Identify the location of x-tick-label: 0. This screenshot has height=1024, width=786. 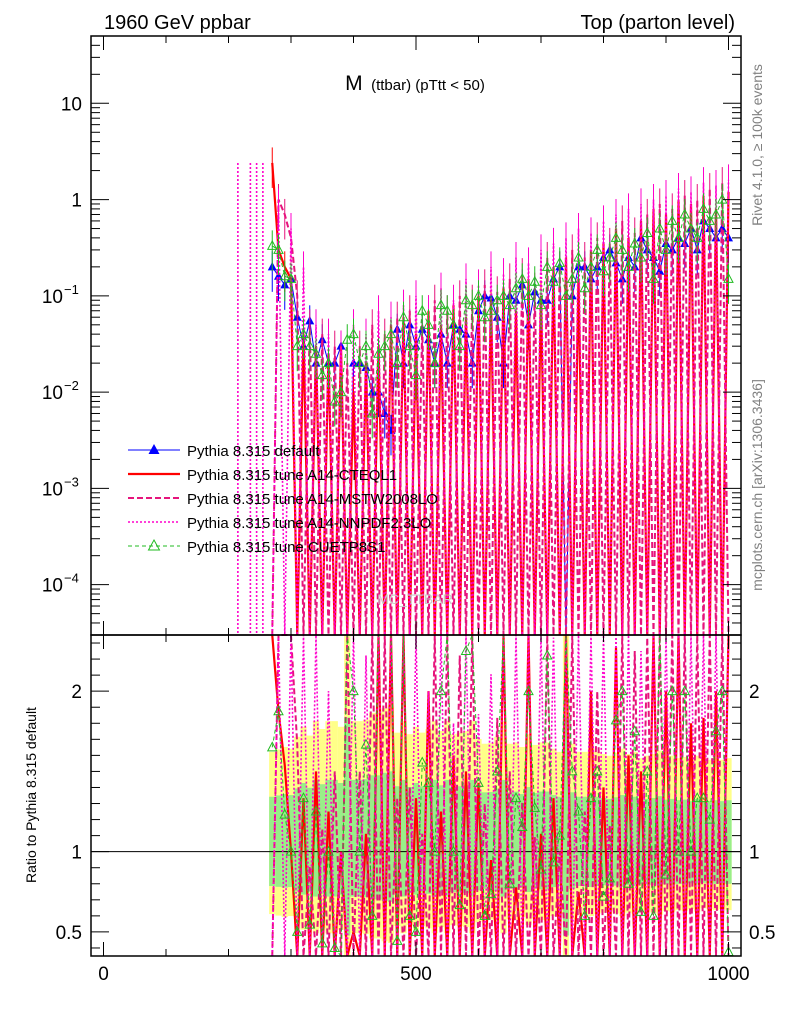
(103, 974).